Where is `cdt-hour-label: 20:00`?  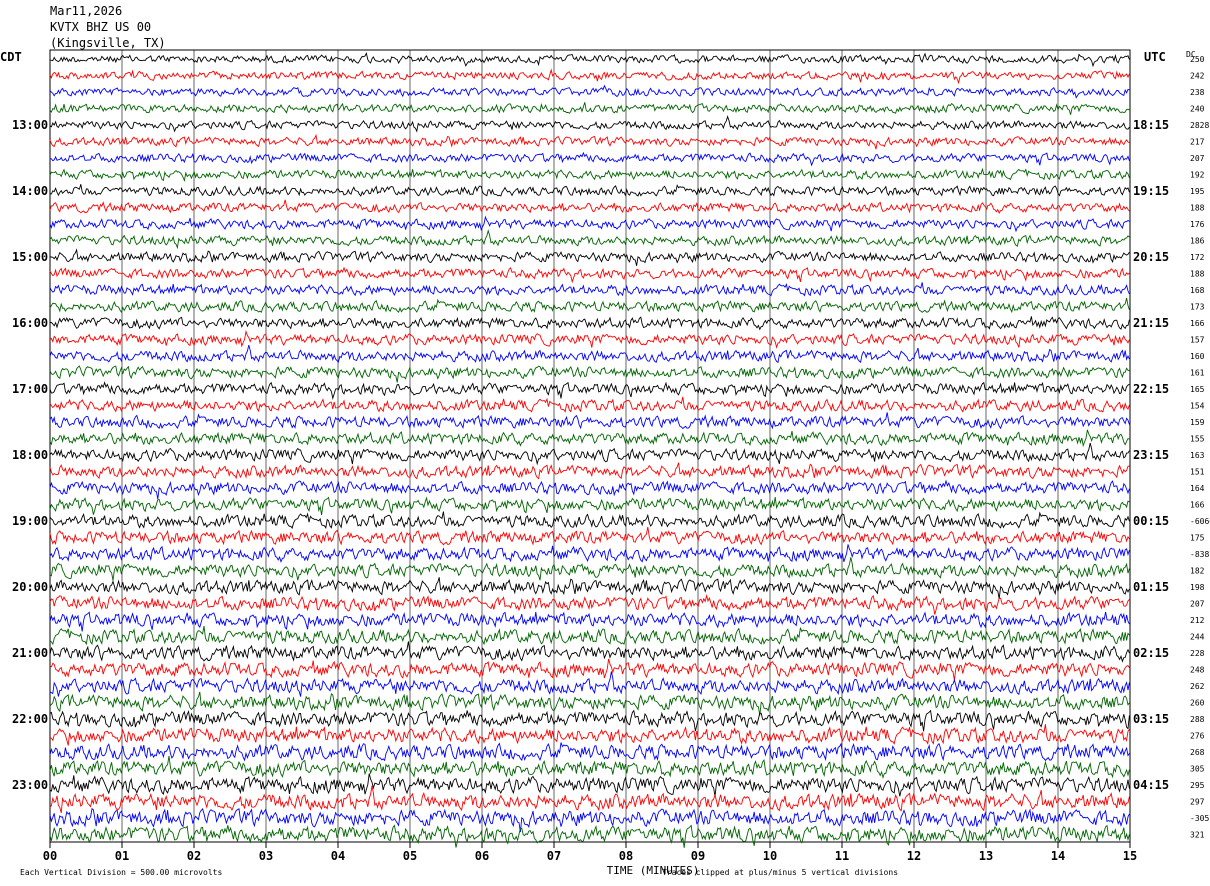 cdt-hour-label: 20:00 is located at coordinates (30, 587).